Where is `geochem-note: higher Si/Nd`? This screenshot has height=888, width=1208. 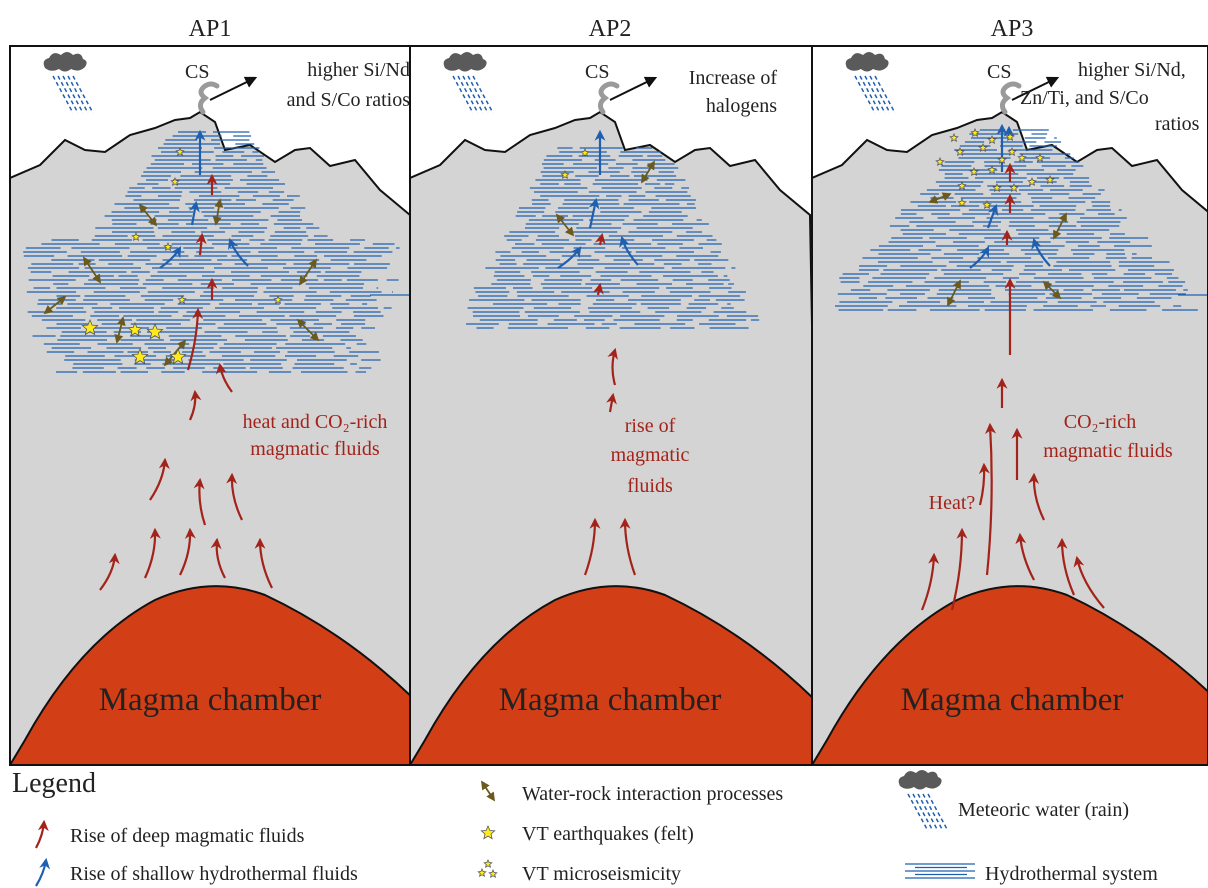
geochem-note: higher Si/Nd is located at coordinates (358, 70).